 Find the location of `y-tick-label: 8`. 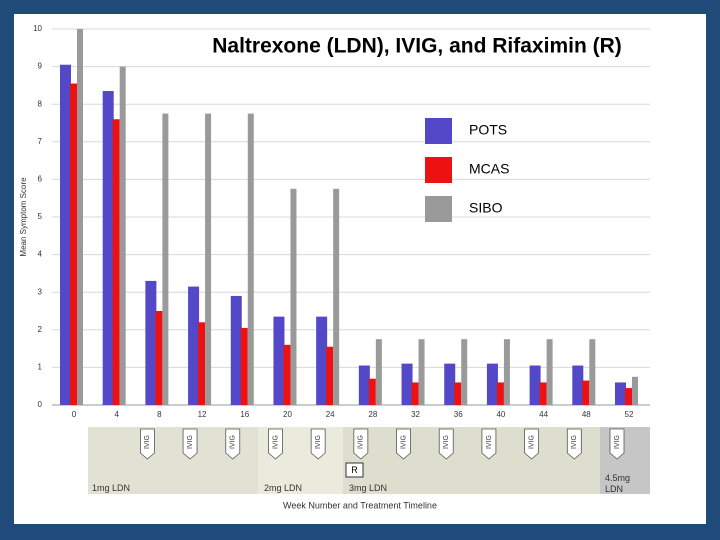

y-tick-label: 8 is located at coordinates (40, 103).